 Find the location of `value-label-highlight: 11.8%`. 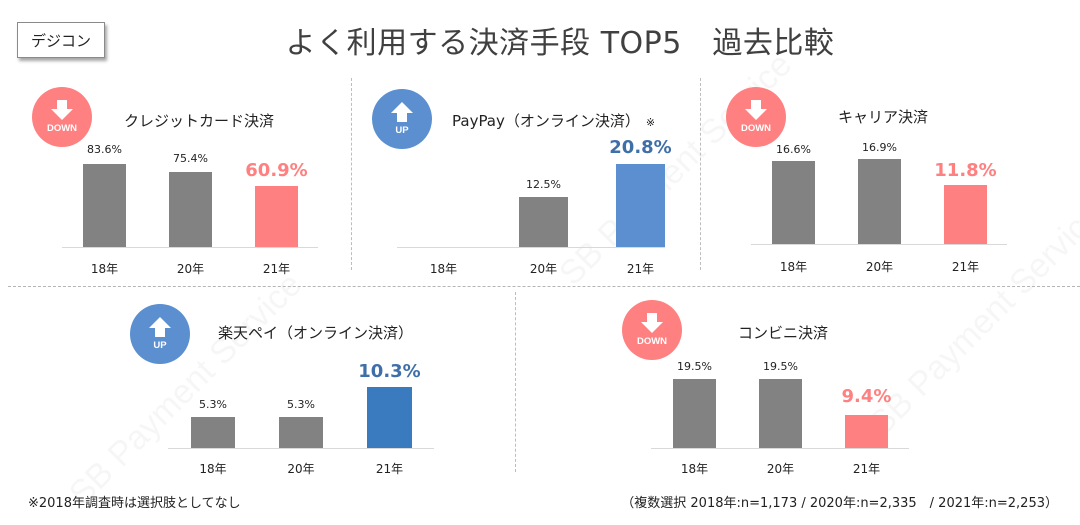

value-label-highlight: 11.8% is located at coordinates (965, 170).